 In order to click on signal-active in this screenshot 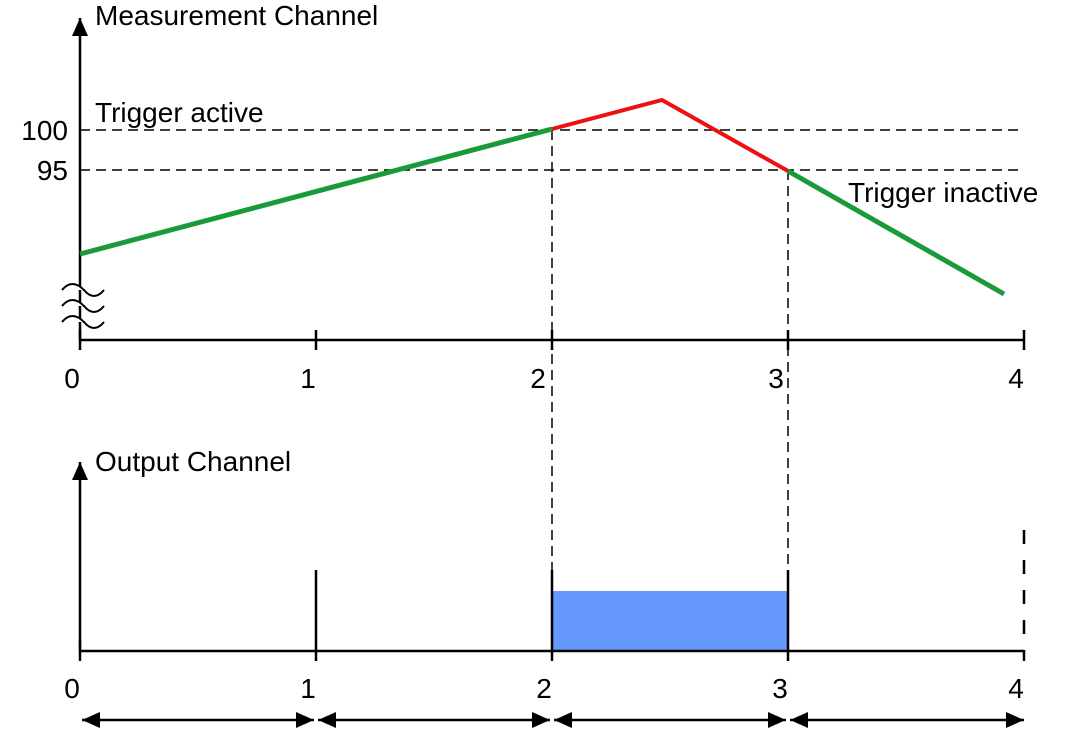, I will do `click(670, 135)`.